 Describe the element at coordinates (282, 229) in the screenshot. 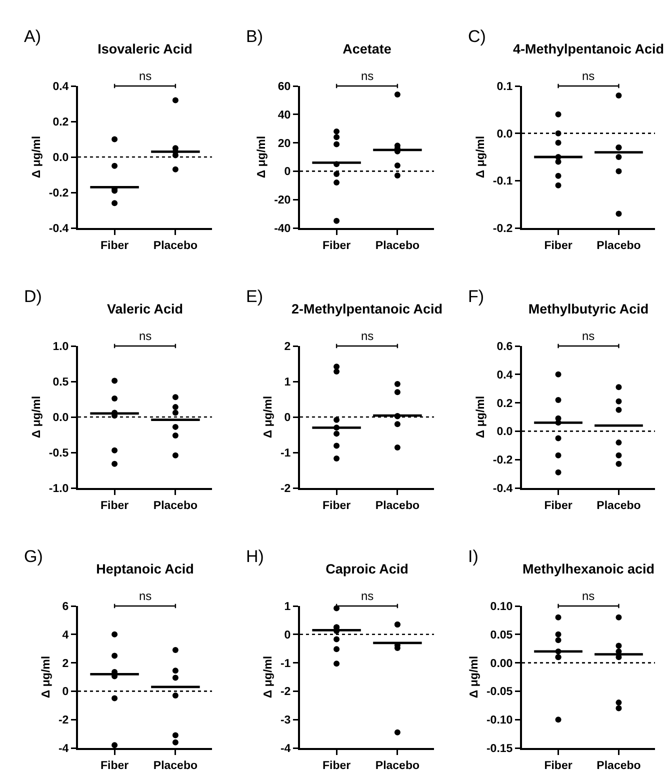

I see `y-tick-label: -40` at that location.